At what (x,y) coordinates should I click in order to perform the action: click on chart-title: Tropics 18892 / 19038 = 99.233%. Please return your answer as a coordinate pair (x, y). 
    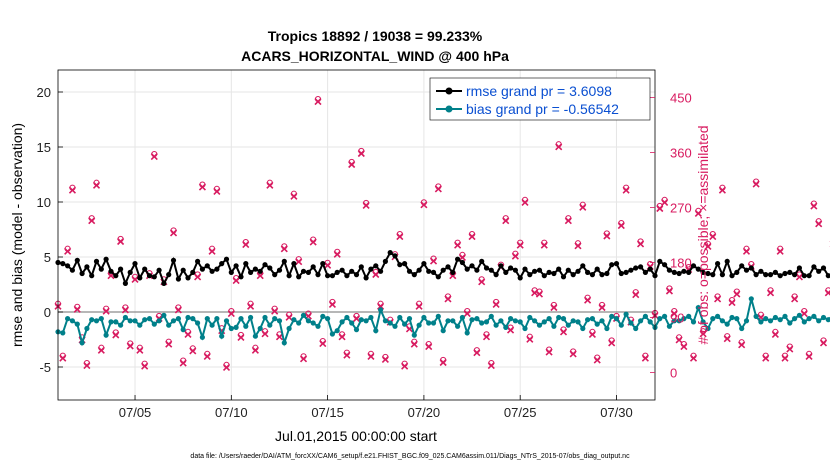
    Looking at the image, I should click on (375, 36).